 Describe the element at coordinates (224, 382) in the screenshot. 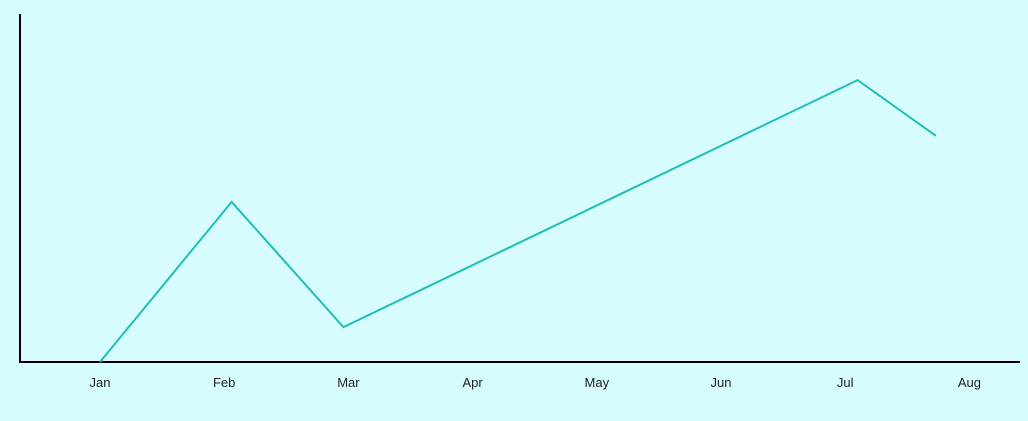

I see `x-tick-label: Feb` at that location.